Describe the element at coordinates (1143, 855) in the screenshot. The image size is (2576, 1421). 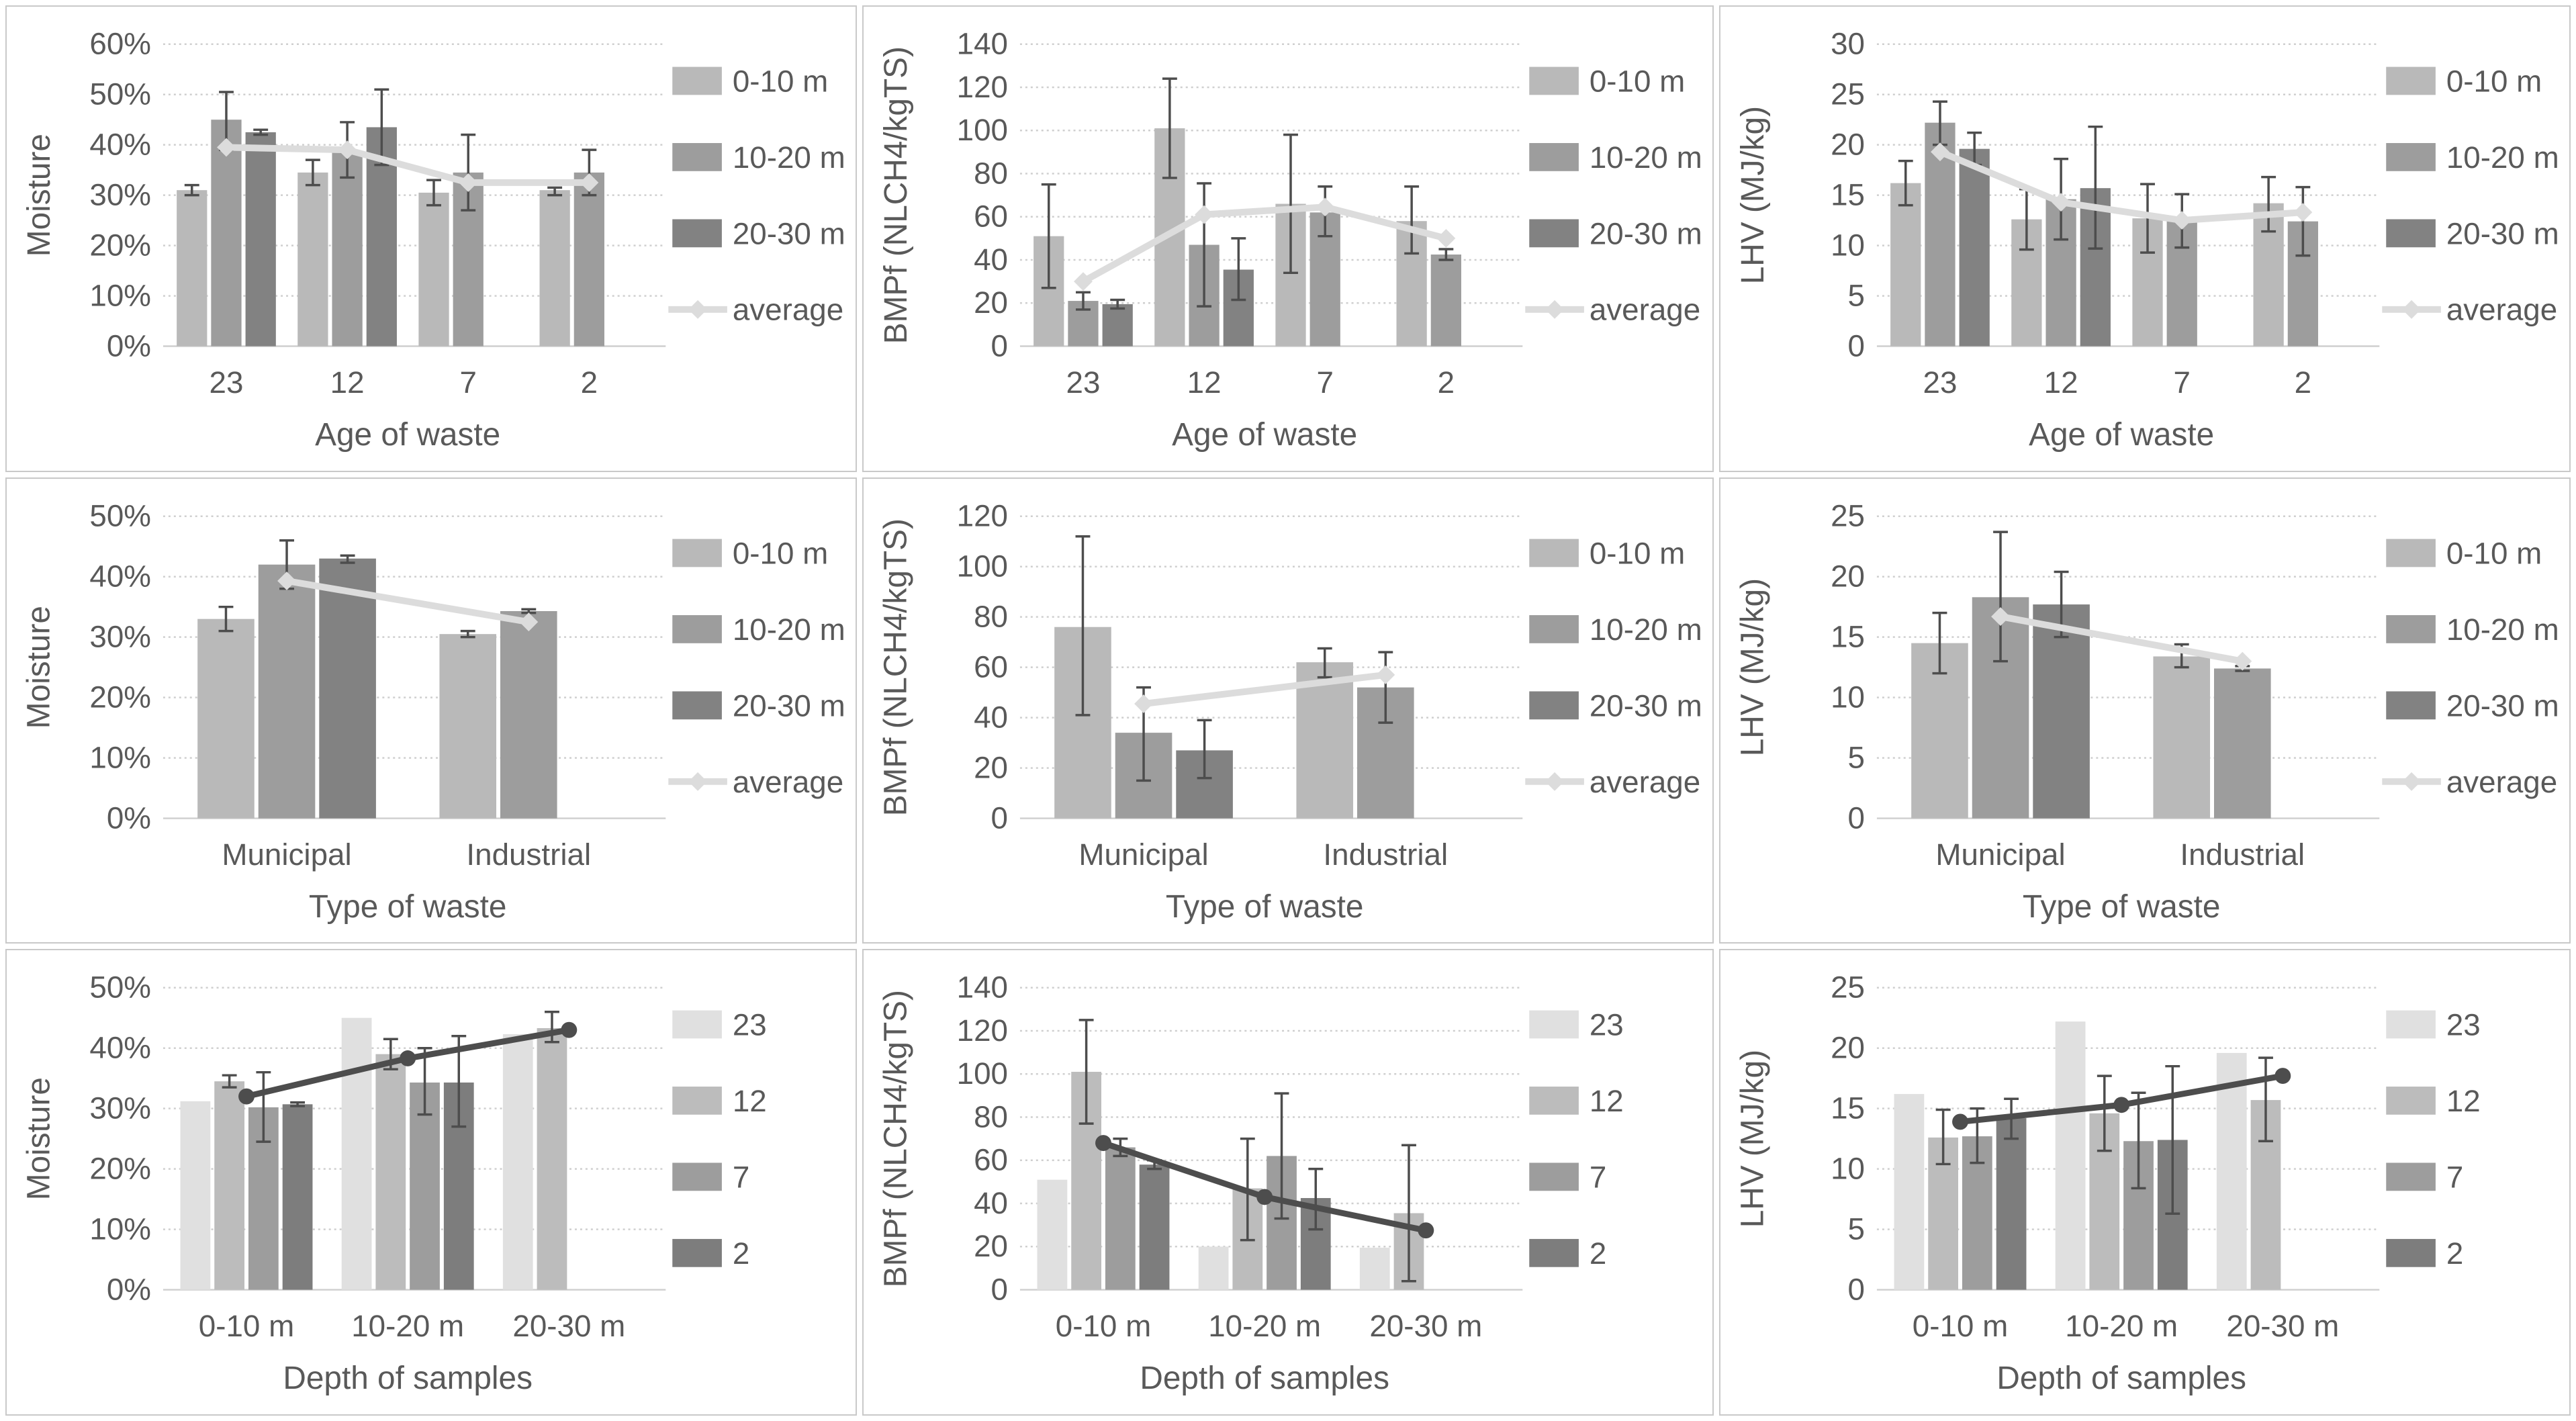
I see `x-category-label: Municipal` at that location.